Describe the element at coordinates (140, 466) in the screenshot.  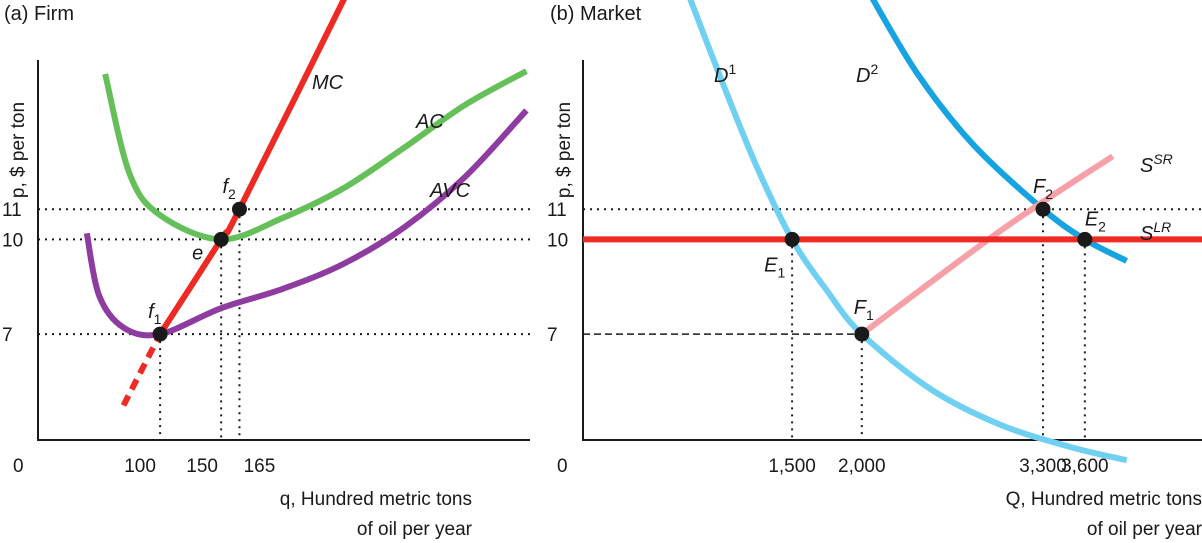
I see `x-tick-100: 100` at that location.